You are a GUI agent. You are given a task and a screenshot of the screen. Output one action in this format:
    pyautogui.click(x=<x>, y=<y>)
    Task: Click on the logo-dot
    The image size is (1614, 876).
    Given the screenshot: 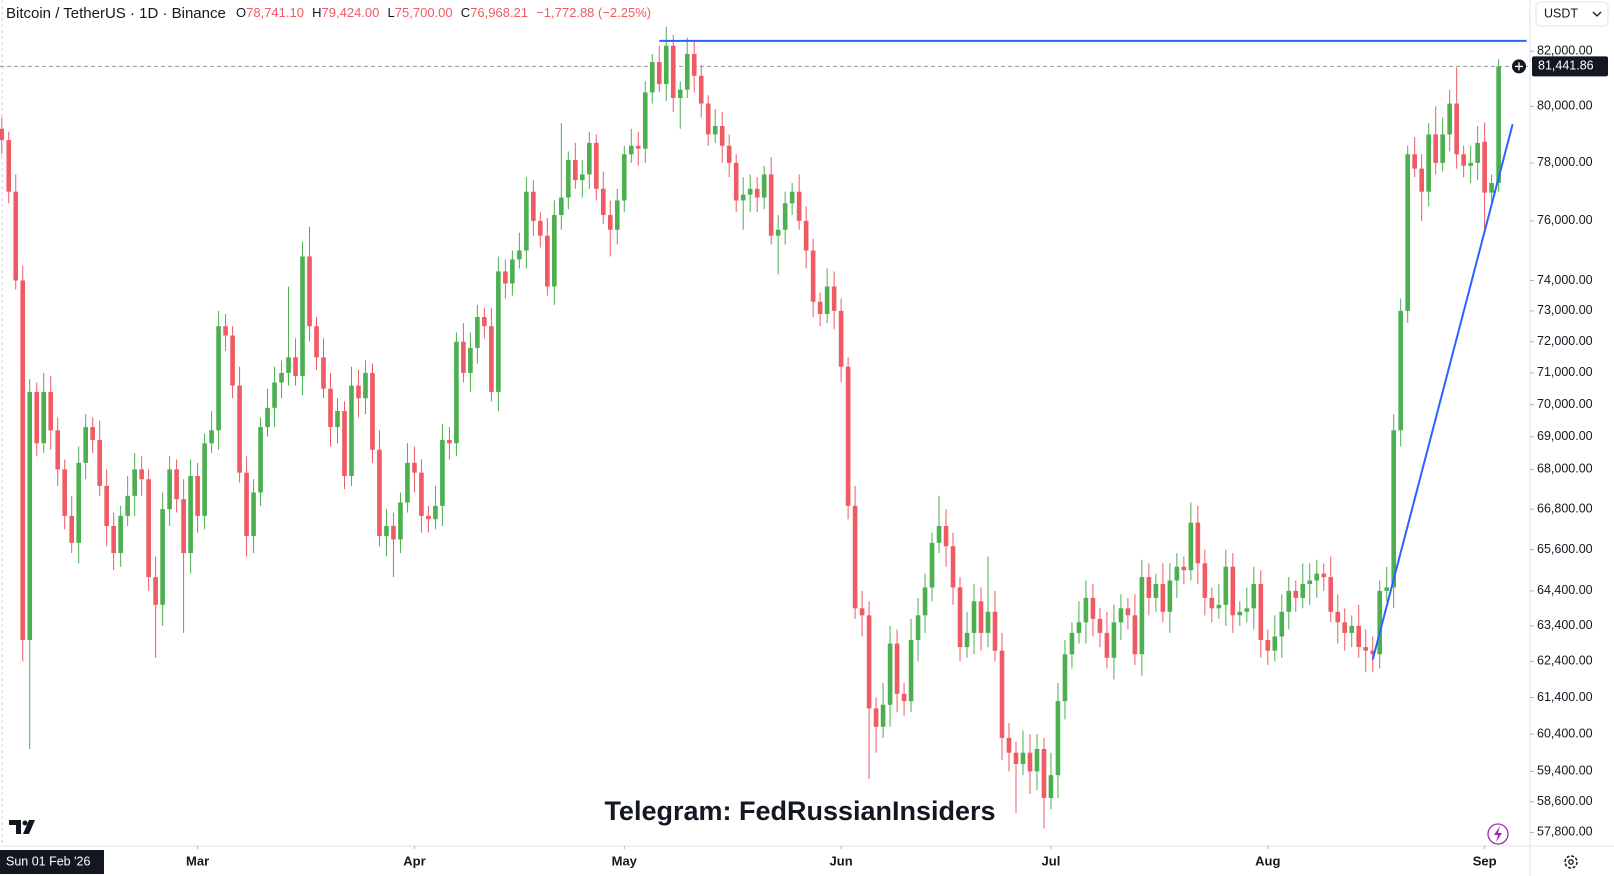 What is the action you would take?
    pyautogui.click(x=25, y=823)
    